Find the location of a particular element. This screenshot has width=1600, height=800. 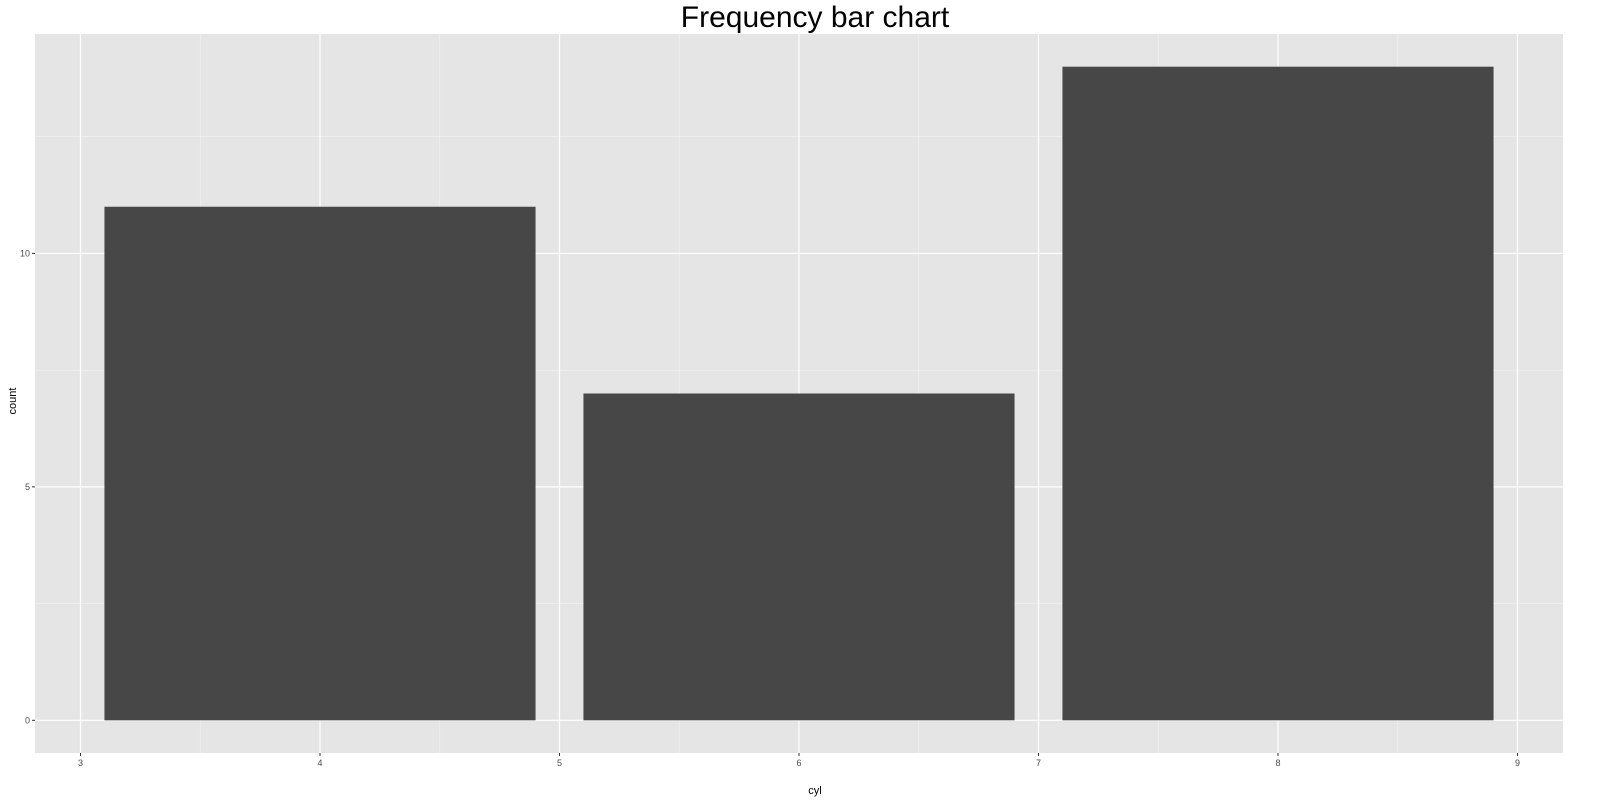

x-tick-label: 3 is located at coordinates (80, 763).